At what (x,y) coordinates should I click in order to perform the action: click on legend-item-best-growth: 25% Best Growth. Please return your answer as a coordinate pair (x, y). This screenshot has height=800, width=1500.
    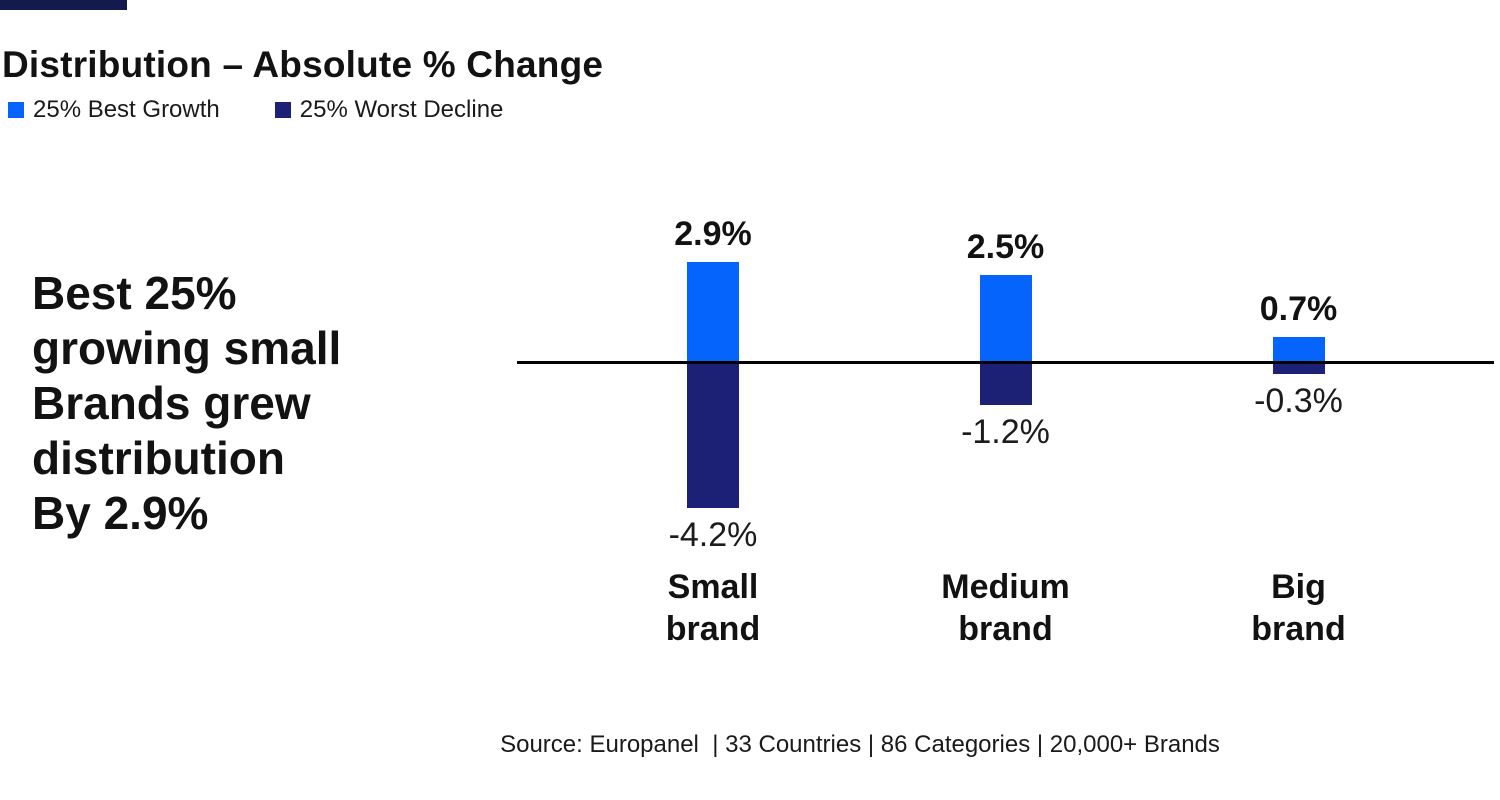
    Looking at the image, I should click on (114, 110).